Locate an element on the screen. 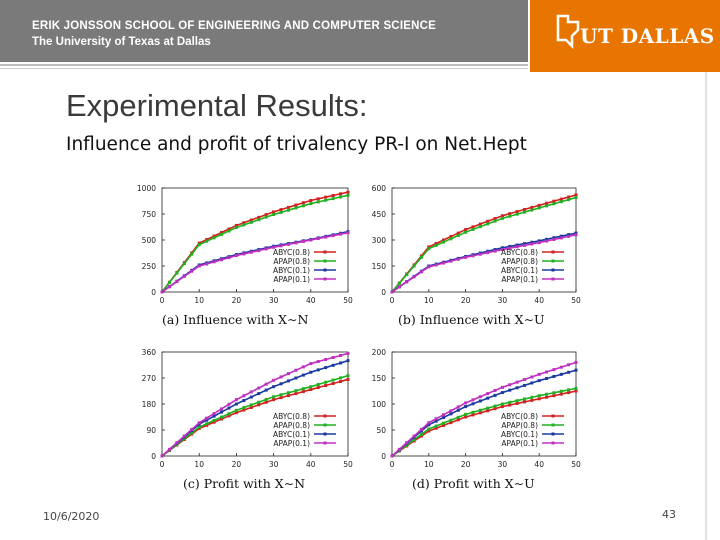  logo-text: UT DALLAS is located at coordinates (647, 36).